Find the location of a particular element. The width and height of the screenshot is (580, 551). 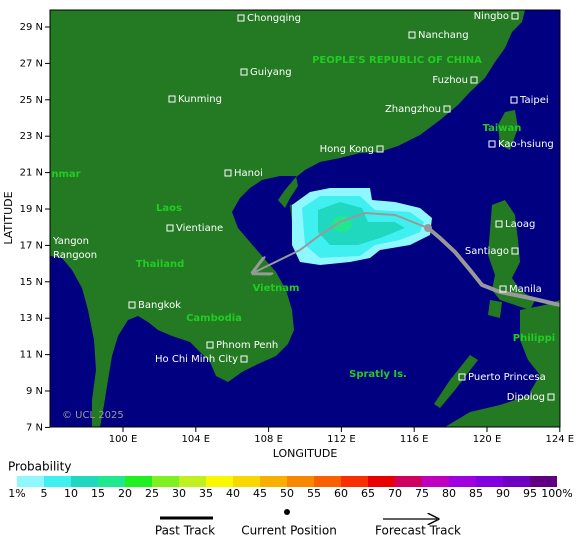

x-tick-label: 112 E is located at coordinates (341, 439).